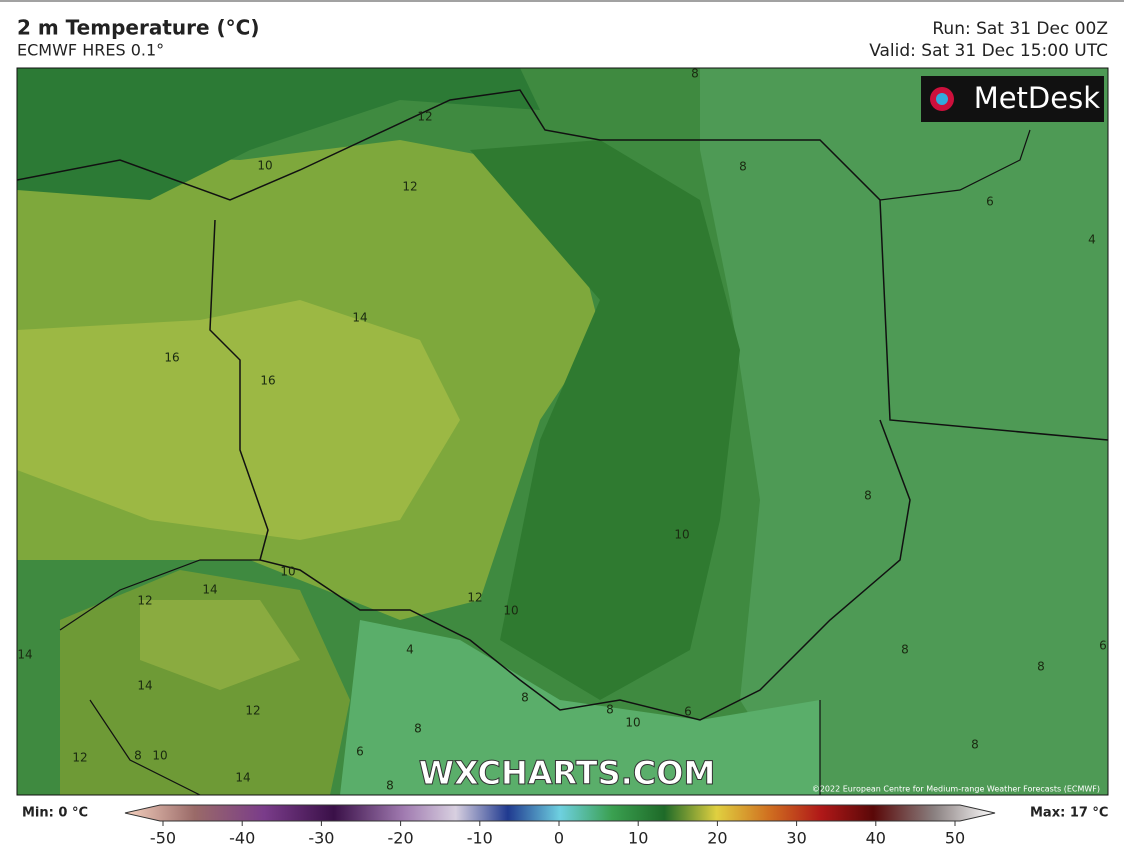  Describe the element at coordinates (242, 838) in the screenshot. I see `scale-tick-label: -40` at that location.